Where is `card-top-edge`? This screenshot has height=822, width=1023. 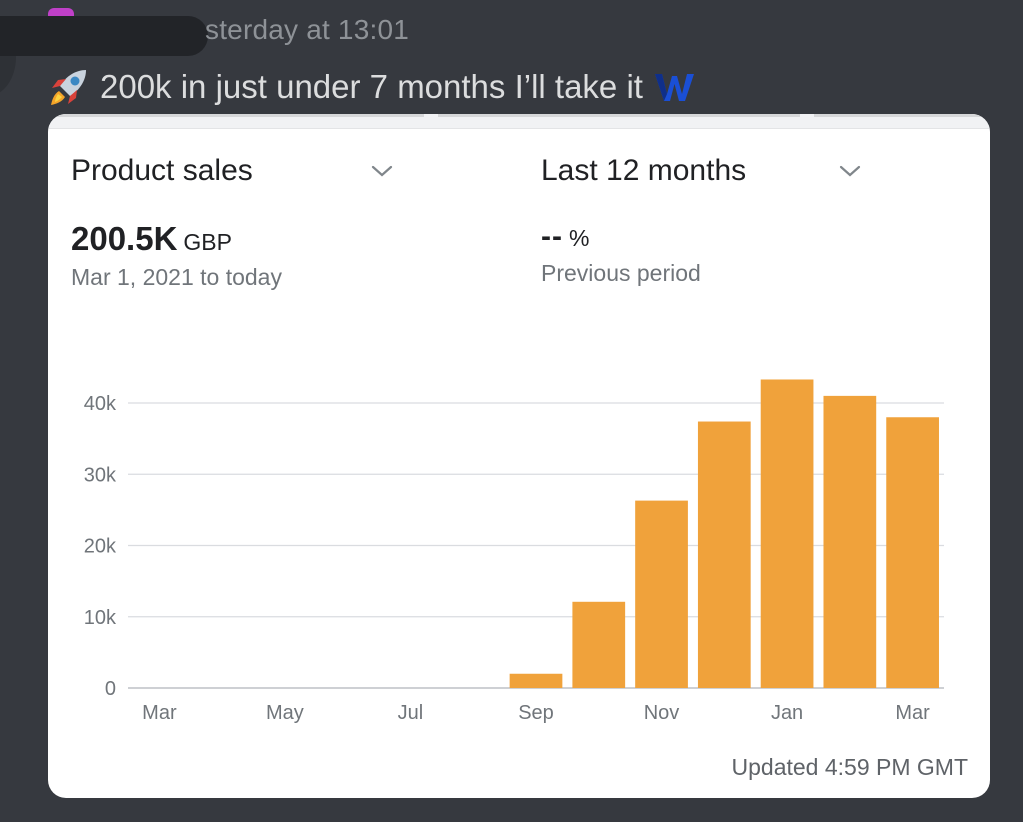 card-top-edge is located at coordinates (519, 121).